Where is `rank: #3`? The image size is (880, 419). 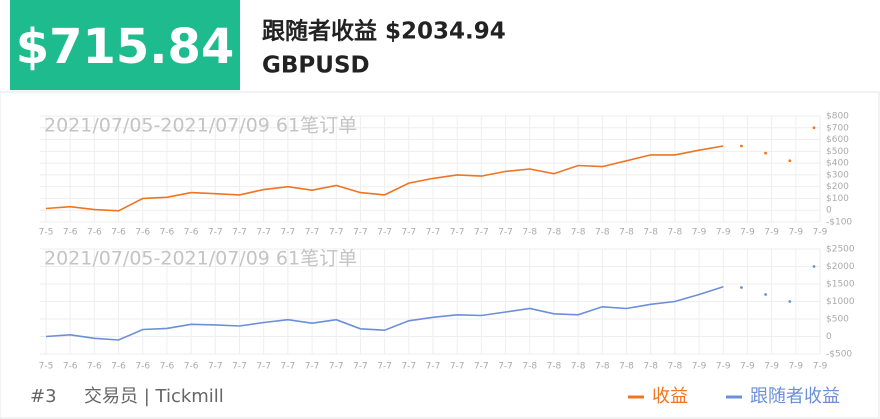
rank: #3 is located at coordinates (43, 396).